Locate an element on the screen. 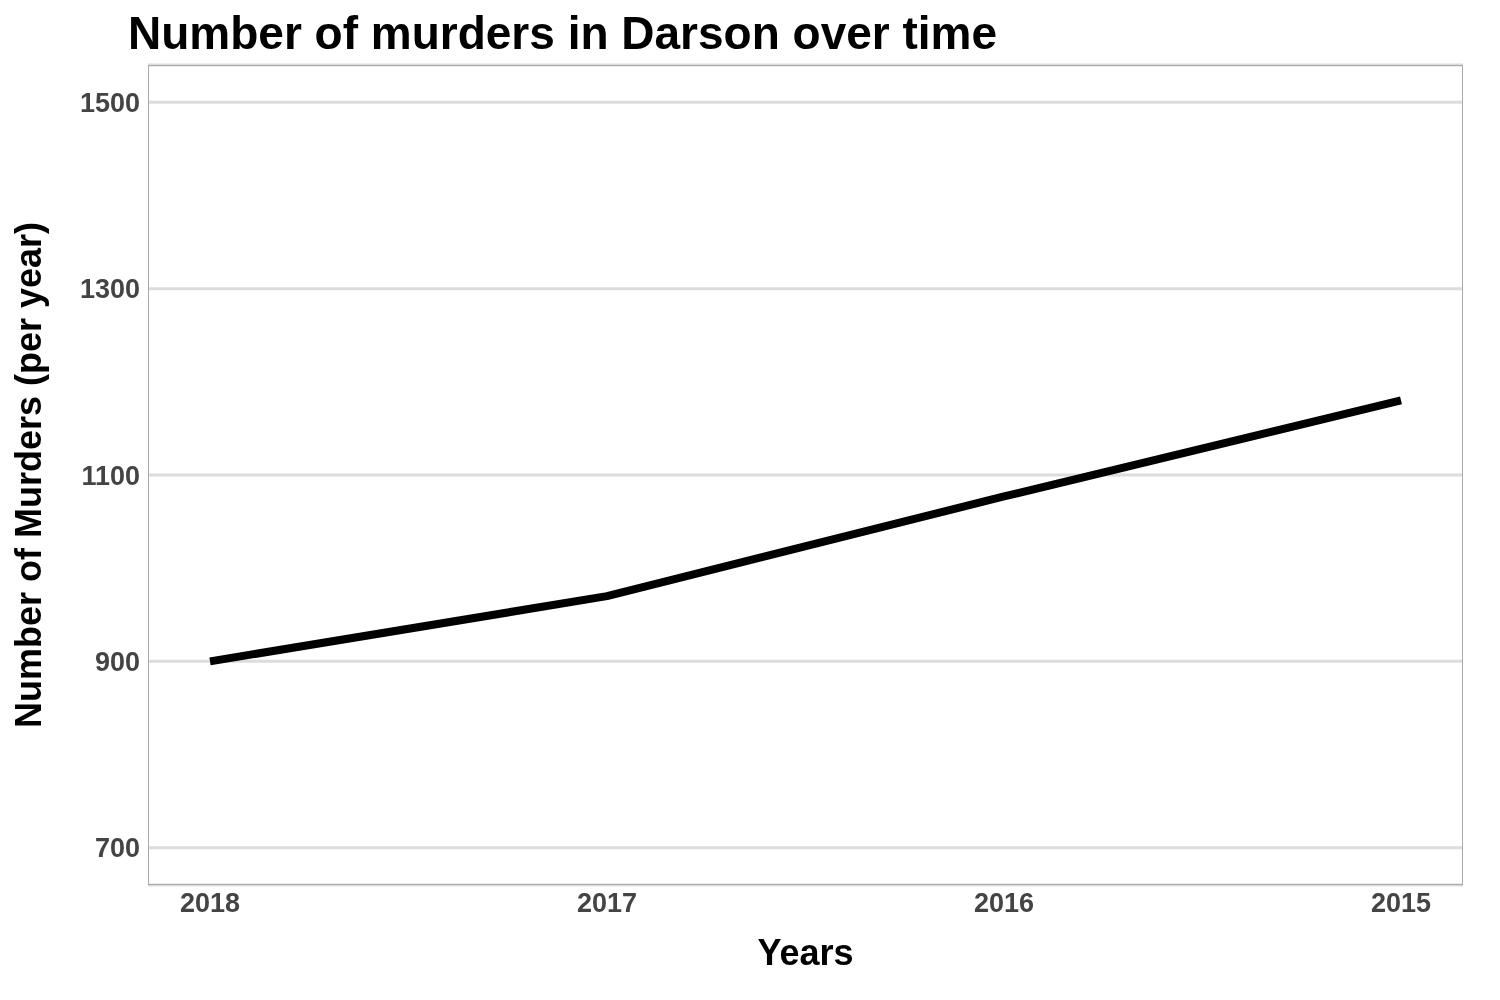 Image resolution: width=1500 pixels, height=1000 pixels. x-tick-label: 2015 is located at coordinates (1401, 903).